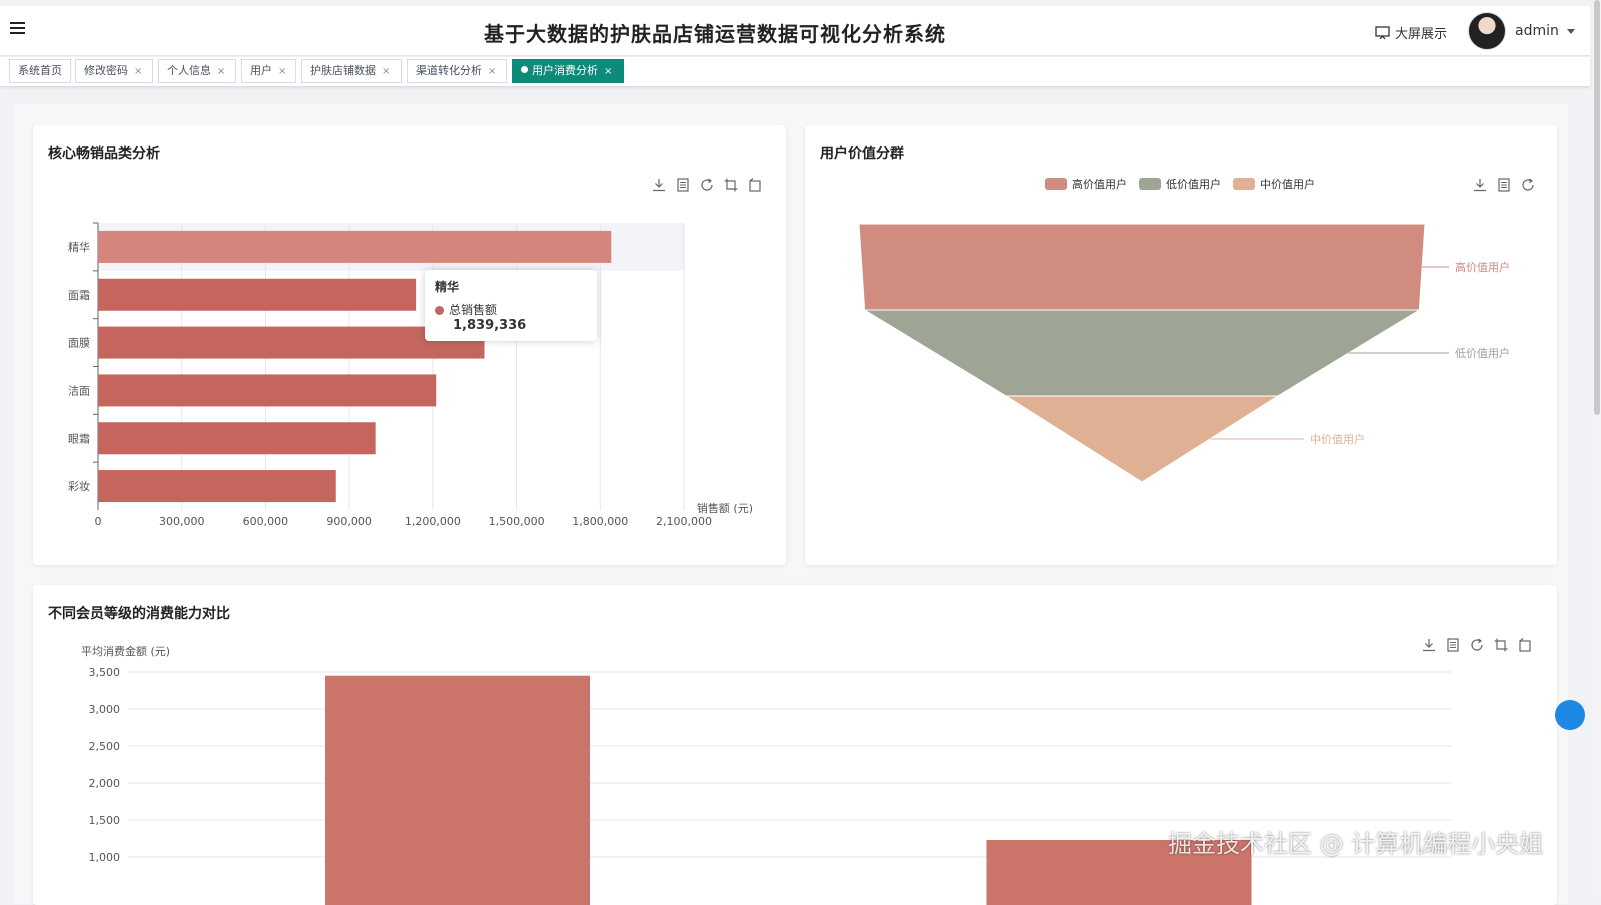 The width and height of the screenshot is (1601, 905). What do you see at coordinates (1570, 715) in the screenshot?
I see `side-drawer-toggle` at bounding box center [1570, 715].